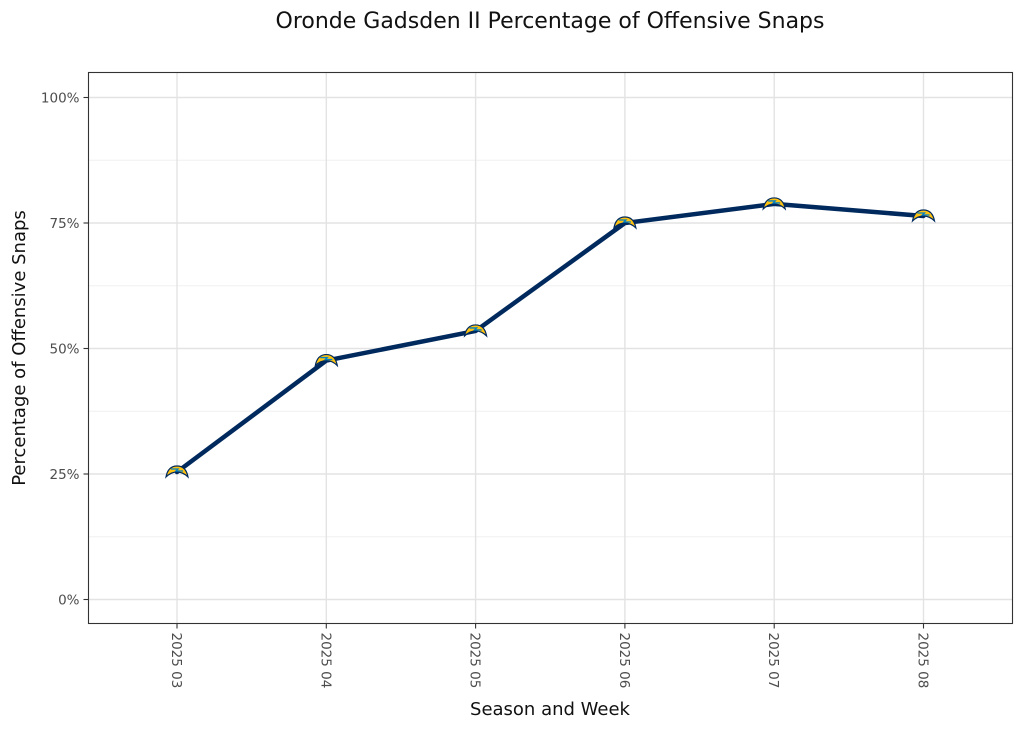 The height and width of the screenshot is (731, 1024). Describe the element at coordinates (550, 709) in the screenshot. I see `x-axis-title: Season and Week` at that location.